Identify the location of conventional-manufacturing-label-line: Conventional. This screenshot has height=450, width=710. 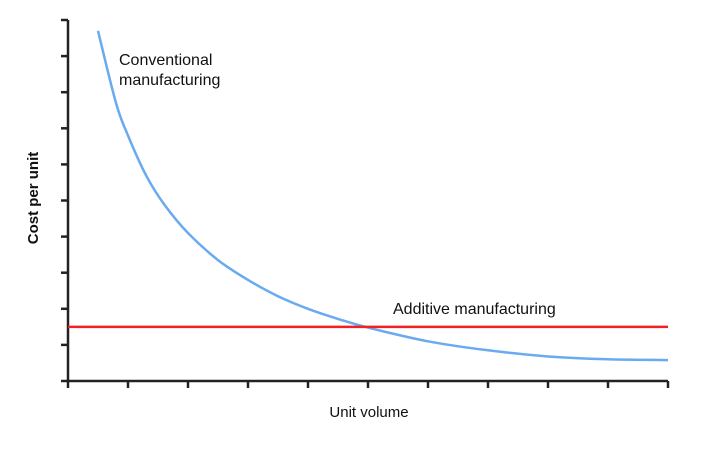
(165, 60).